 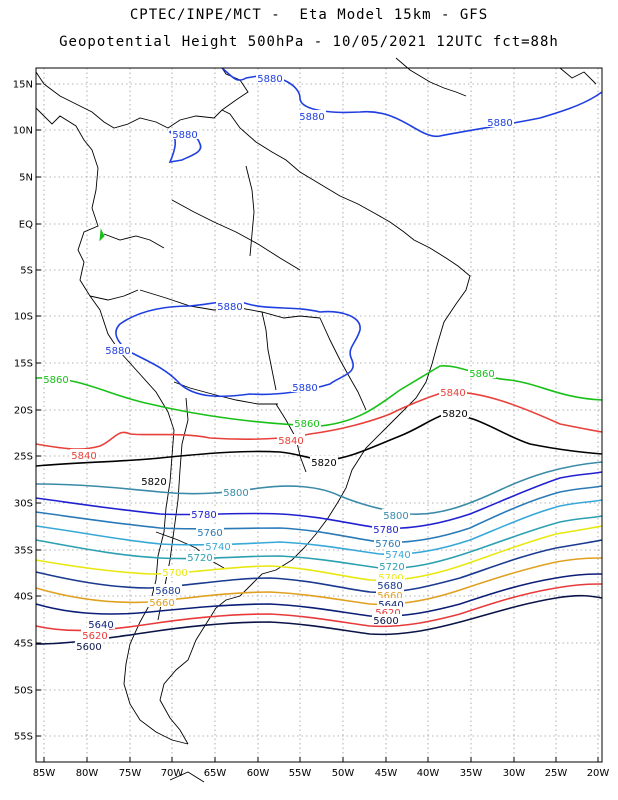 What do you see at coordinates (23, 644) in the screenshot?
I see `lat-tick-label: 45S` at bounding box center [23, 644].